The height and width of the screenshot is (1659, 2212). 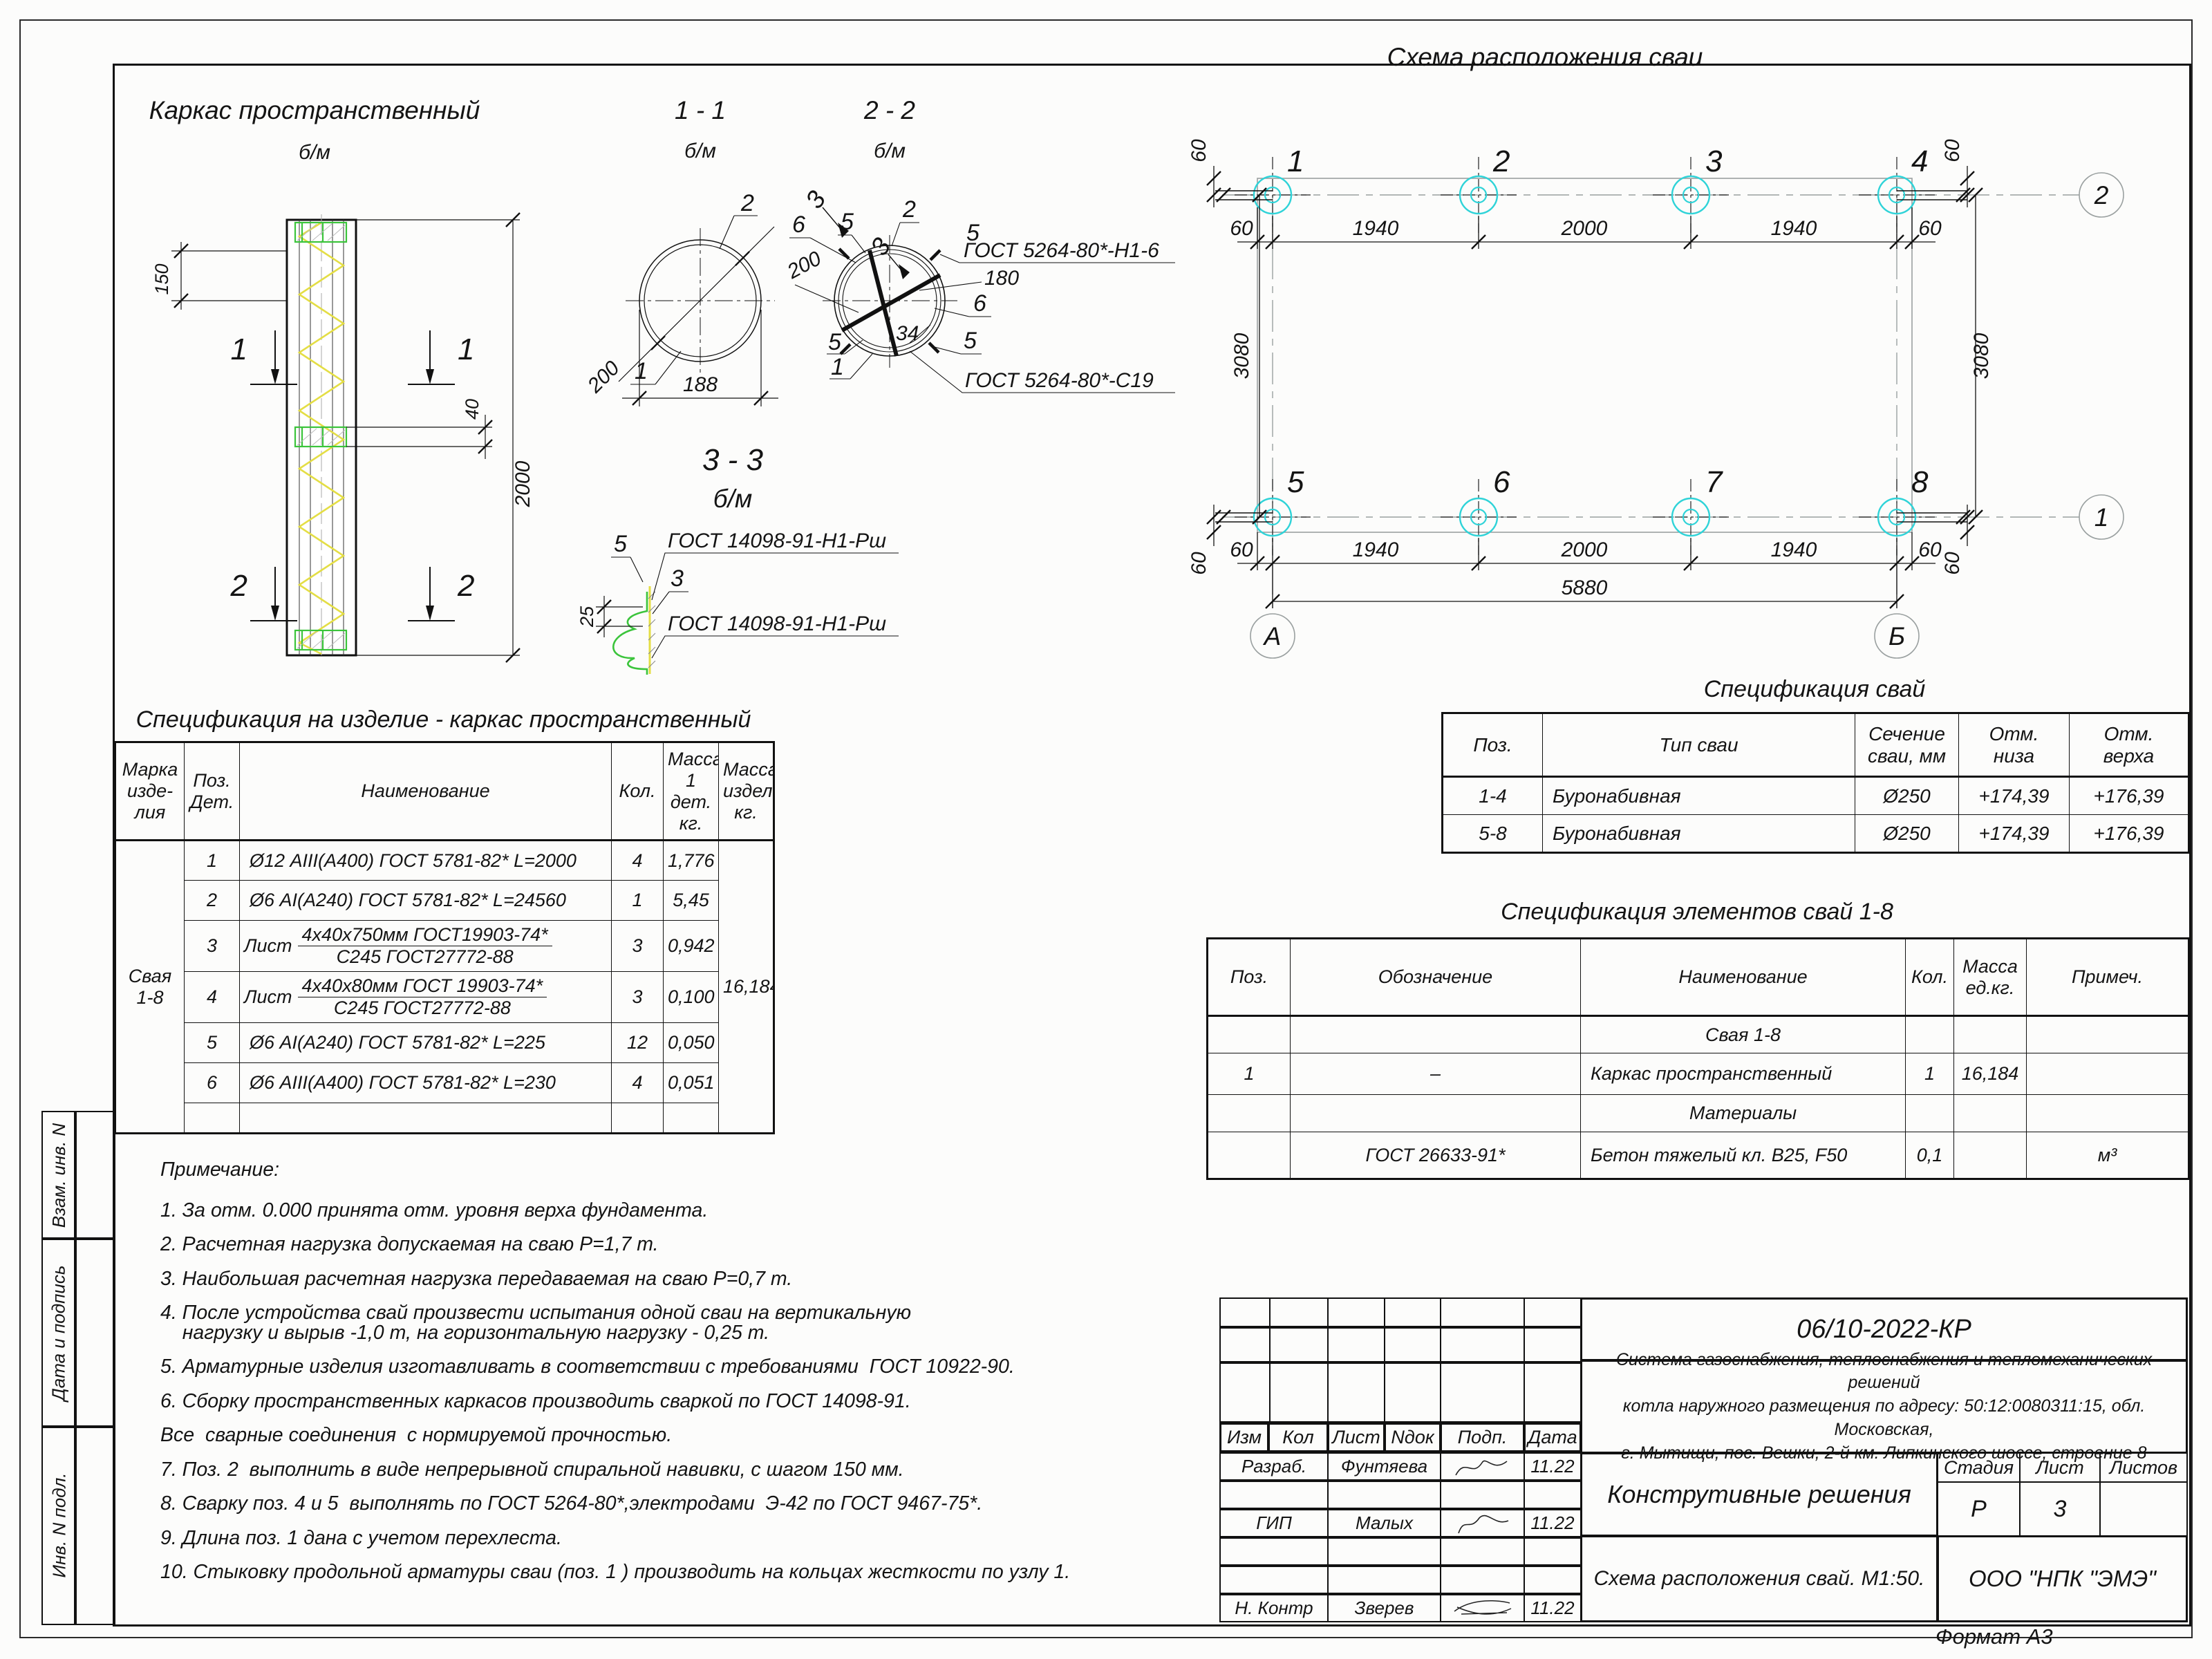 What do you see at coordinates (212, 901) in the screenshot?
I see `pos-cell: 2` at bounding box center [212, 901].